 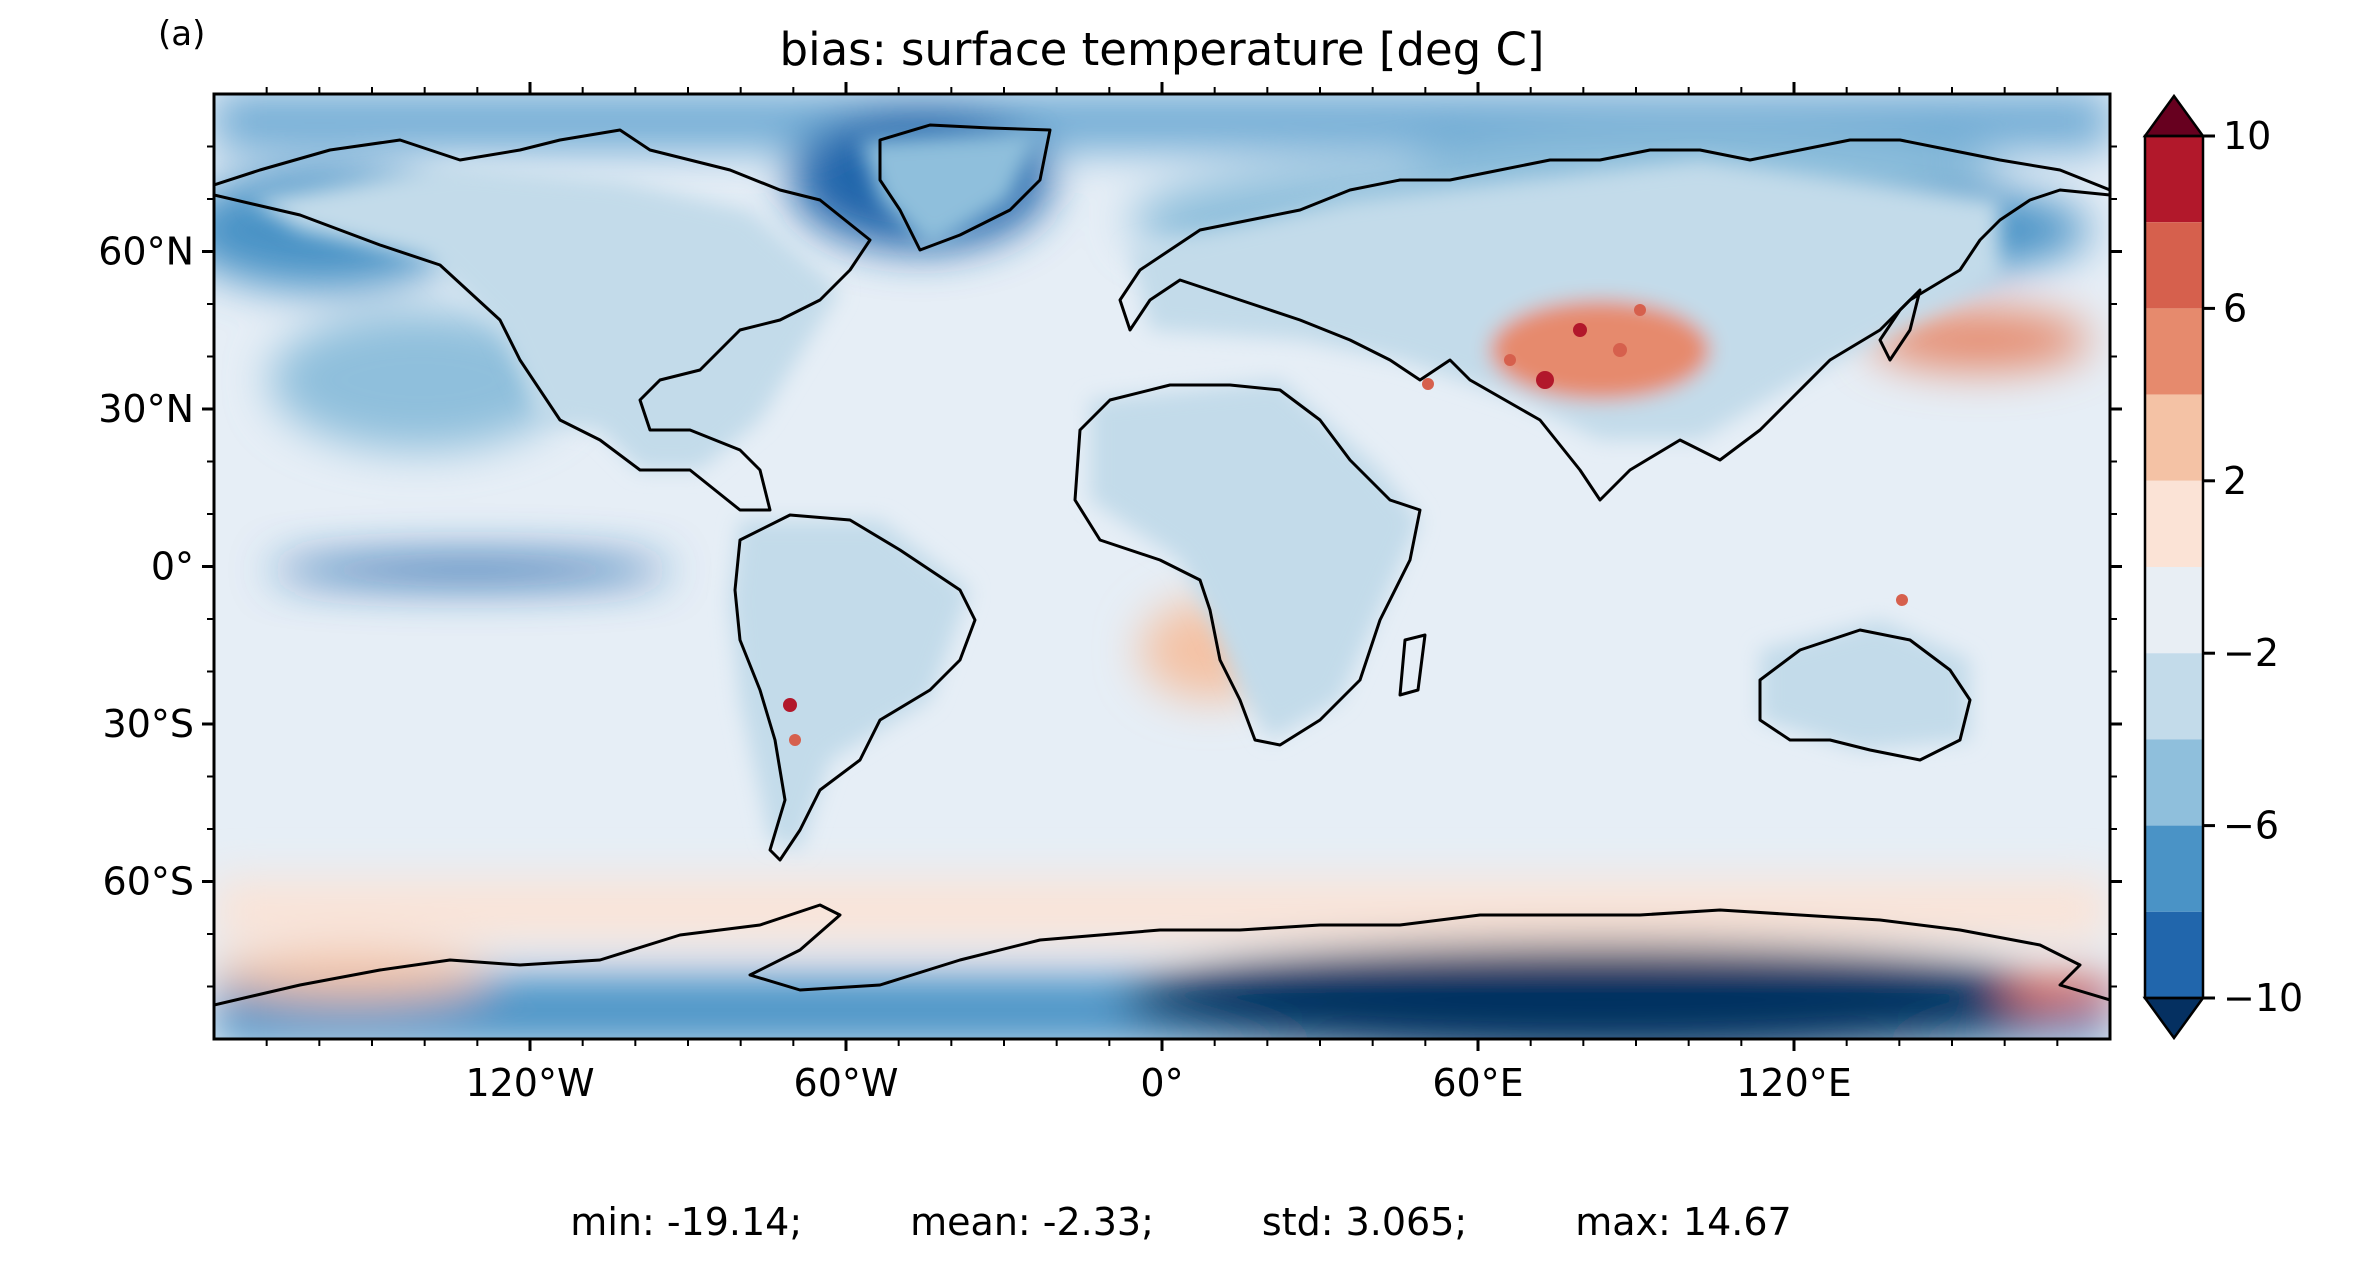 I want to click on y-tick-label: 30°N, so click(x=146, y=409).